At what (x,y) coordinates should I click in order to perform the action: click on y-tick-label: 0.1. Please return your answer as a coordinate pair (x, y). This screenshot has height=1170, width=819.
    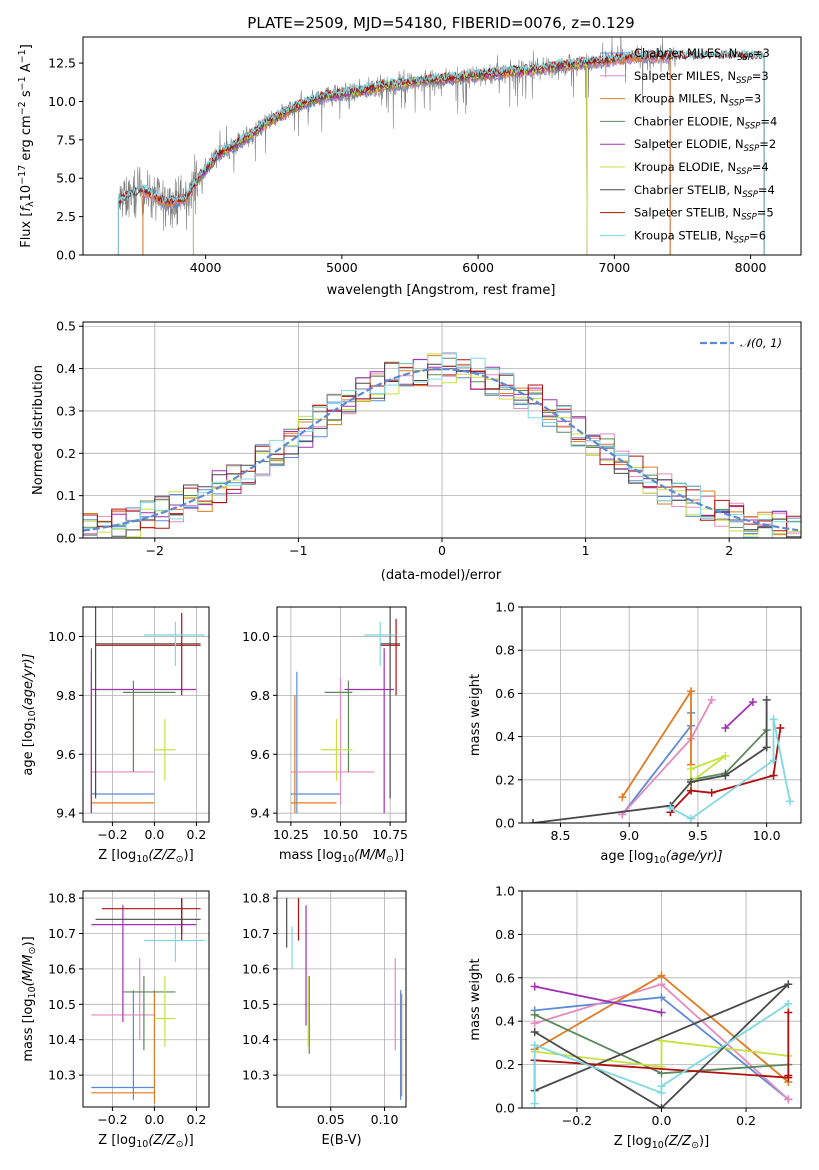
    Looking at the image, I should click on (66, 495).